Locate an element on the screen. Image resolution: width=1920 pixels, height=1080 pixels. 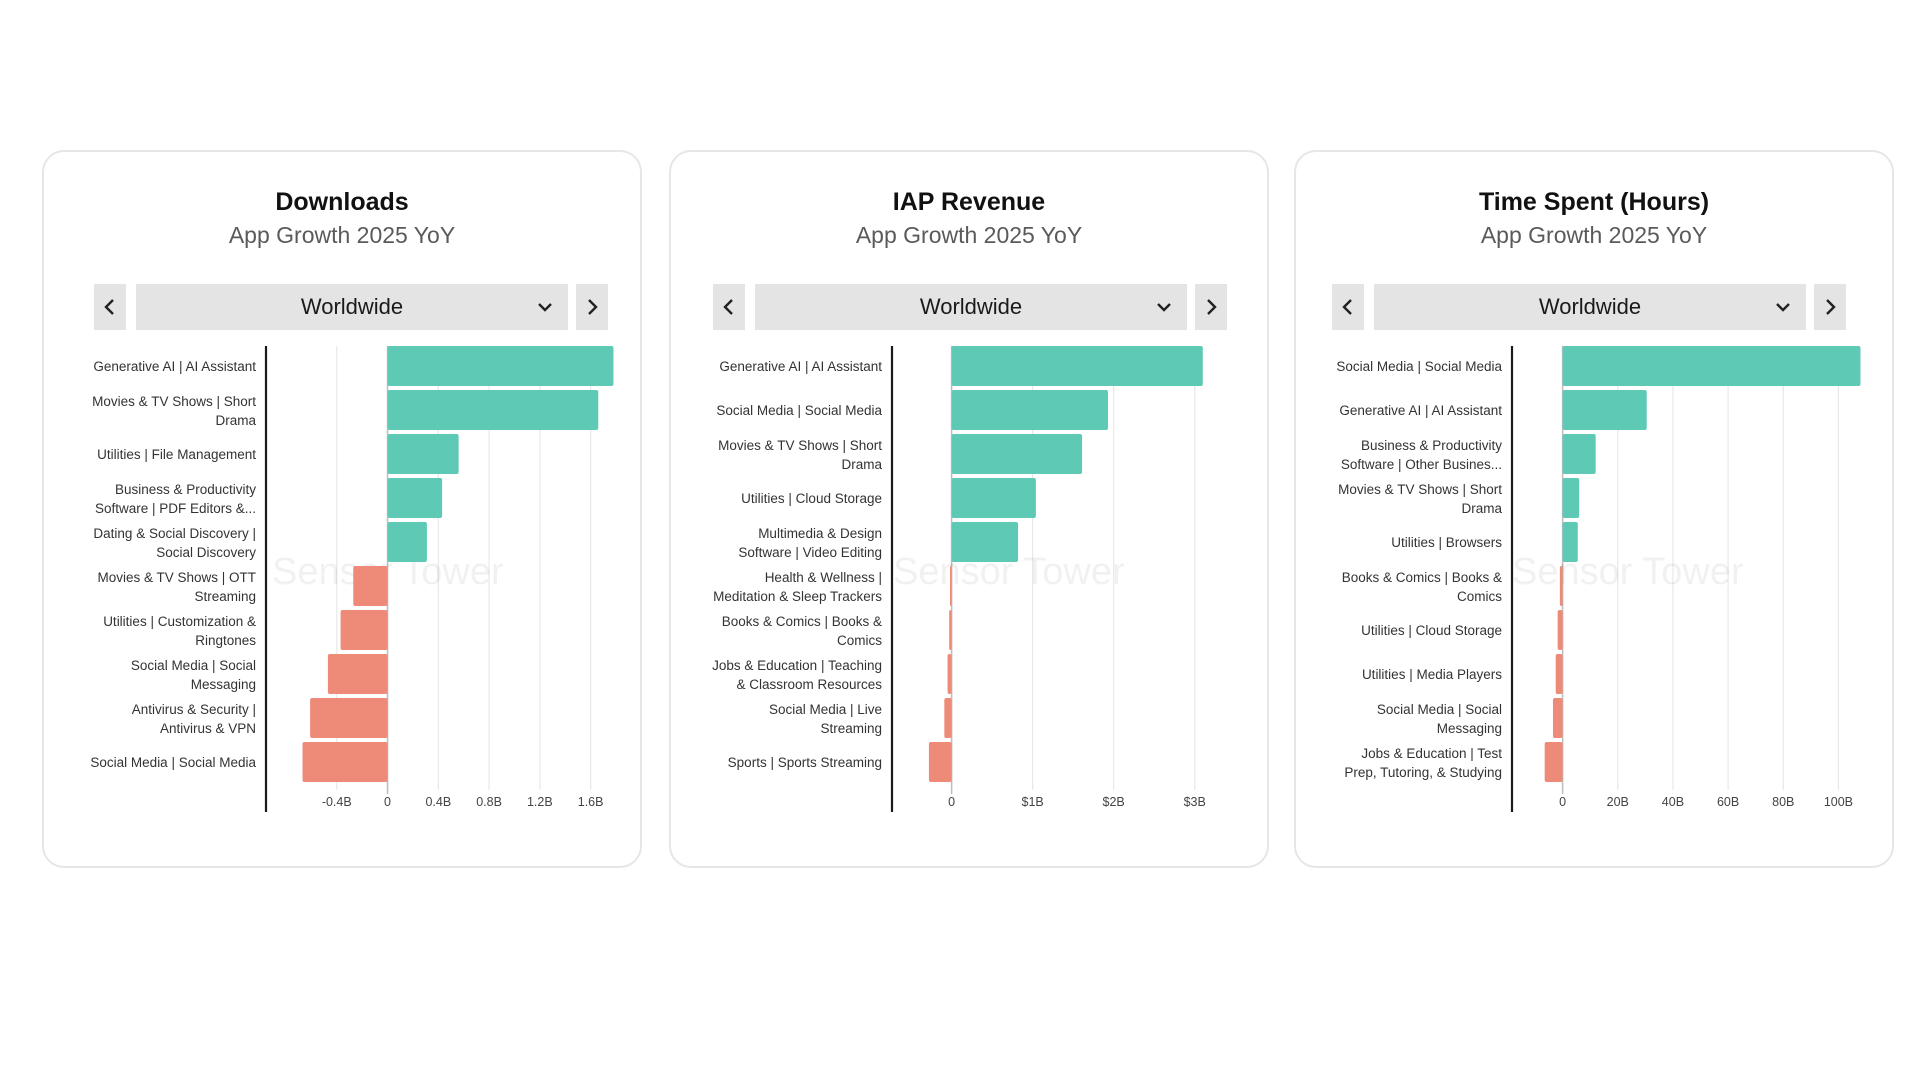
category-label: Books & Comics | Books & Comics is located at coordinates (1422, 587).